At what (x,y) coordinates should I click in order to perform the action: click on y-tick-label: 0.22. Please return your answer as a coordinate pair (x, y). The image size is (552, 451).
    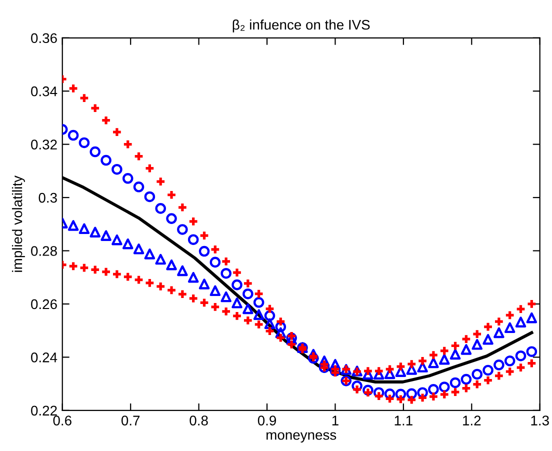
    Looking at the image, I should click on (44, 411).